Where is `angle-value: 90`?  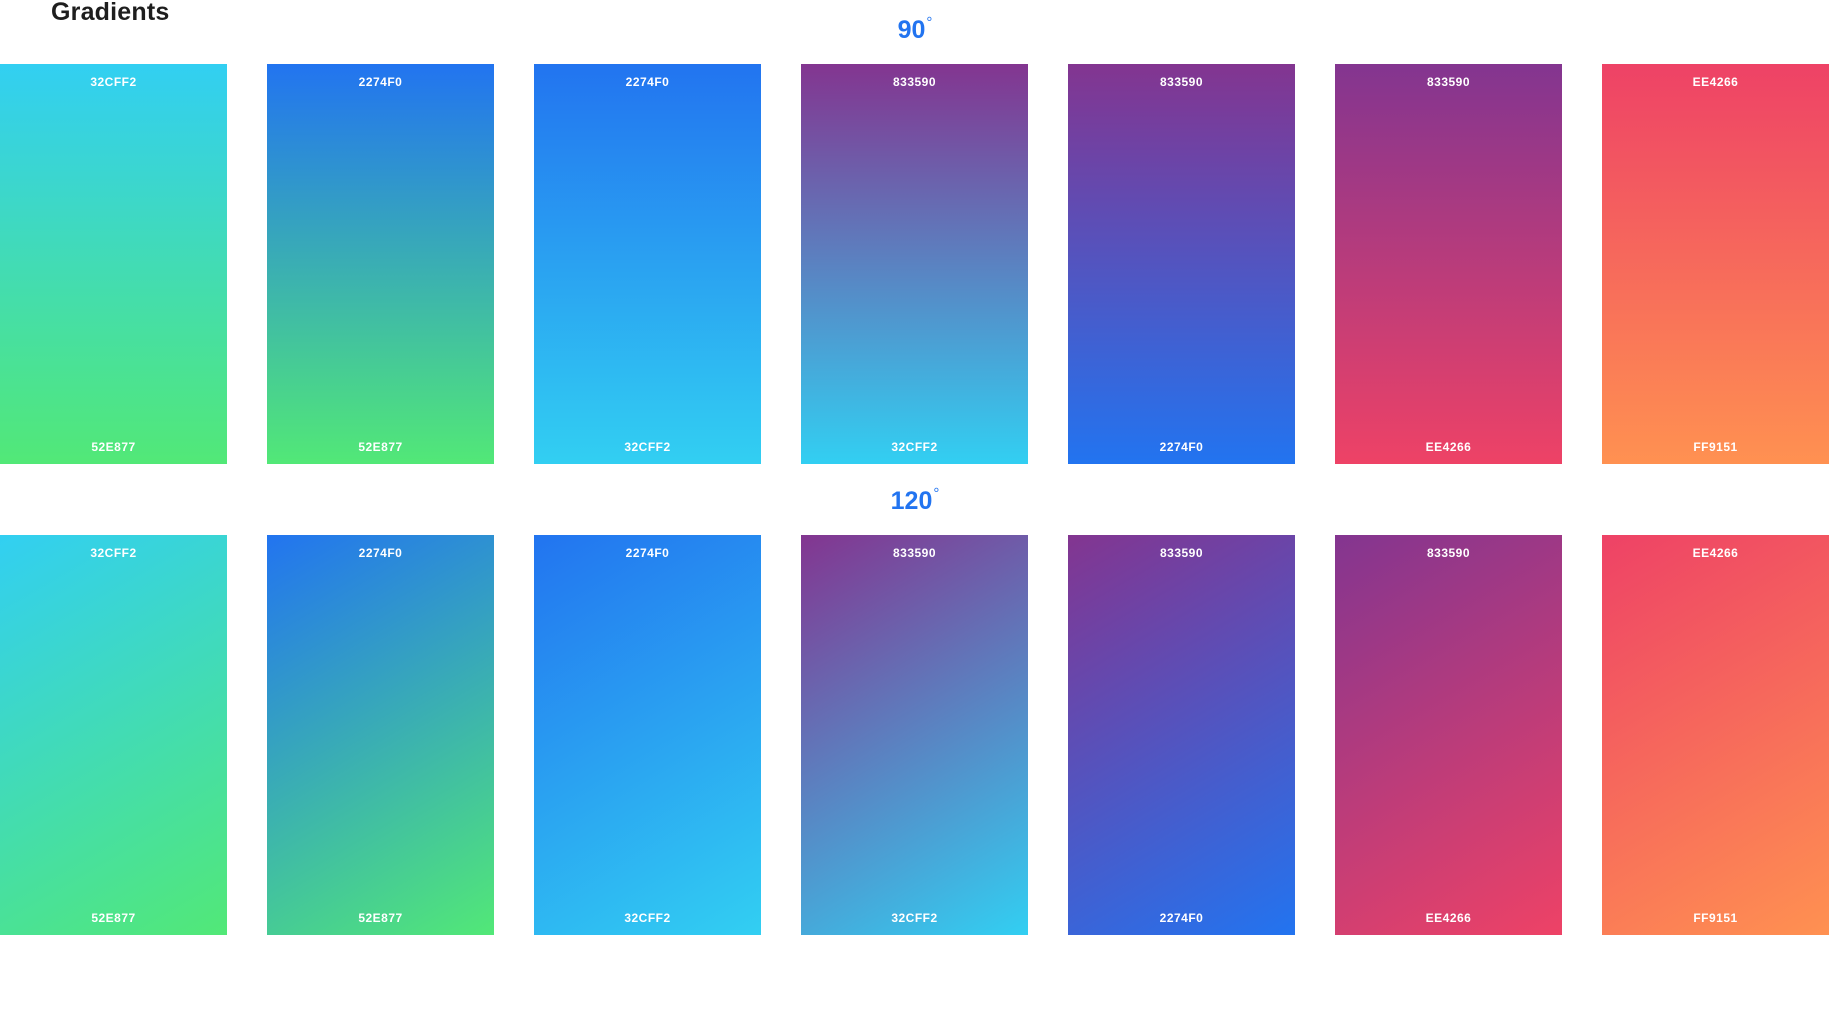
angle-value: 90 is located at coordinates (911, 30).